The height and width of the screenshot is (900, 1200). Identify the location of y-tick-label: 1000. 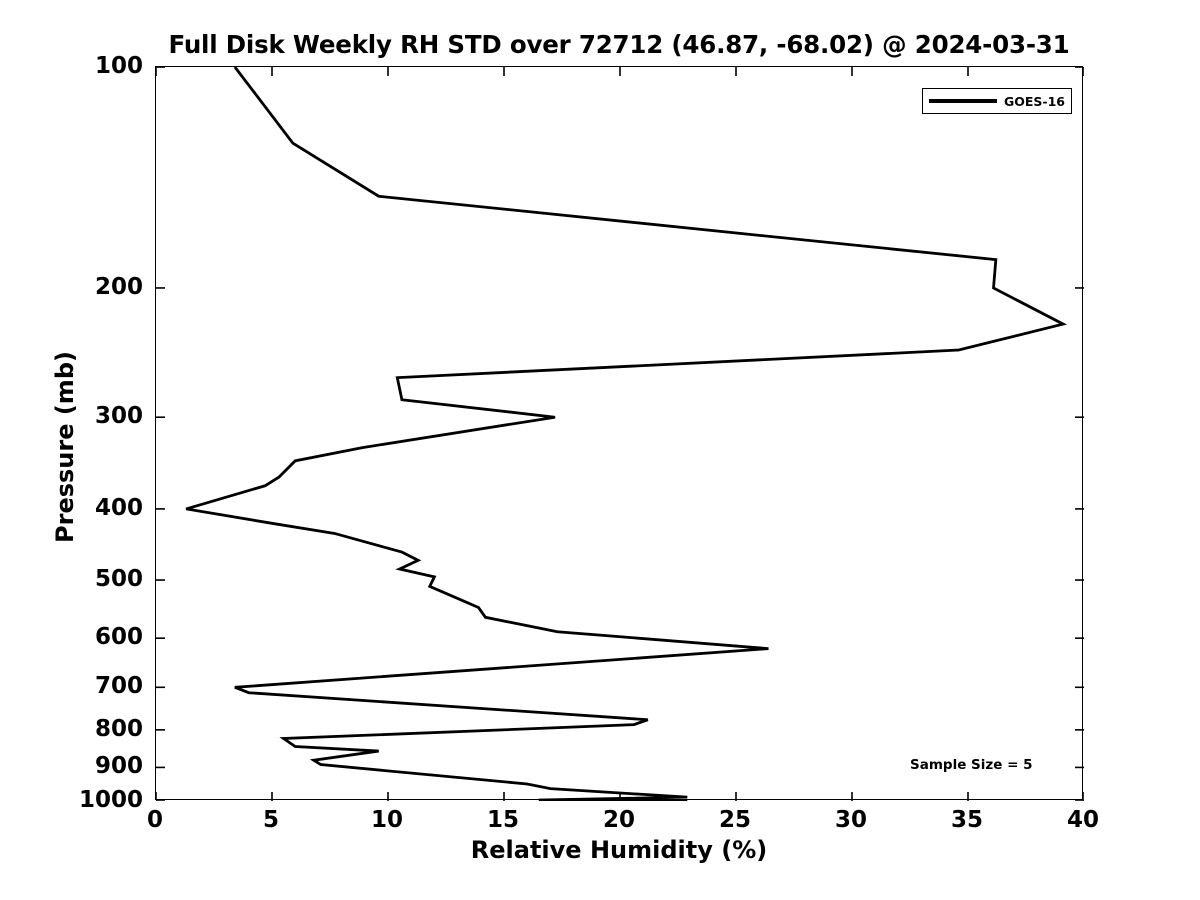
(110, 800).